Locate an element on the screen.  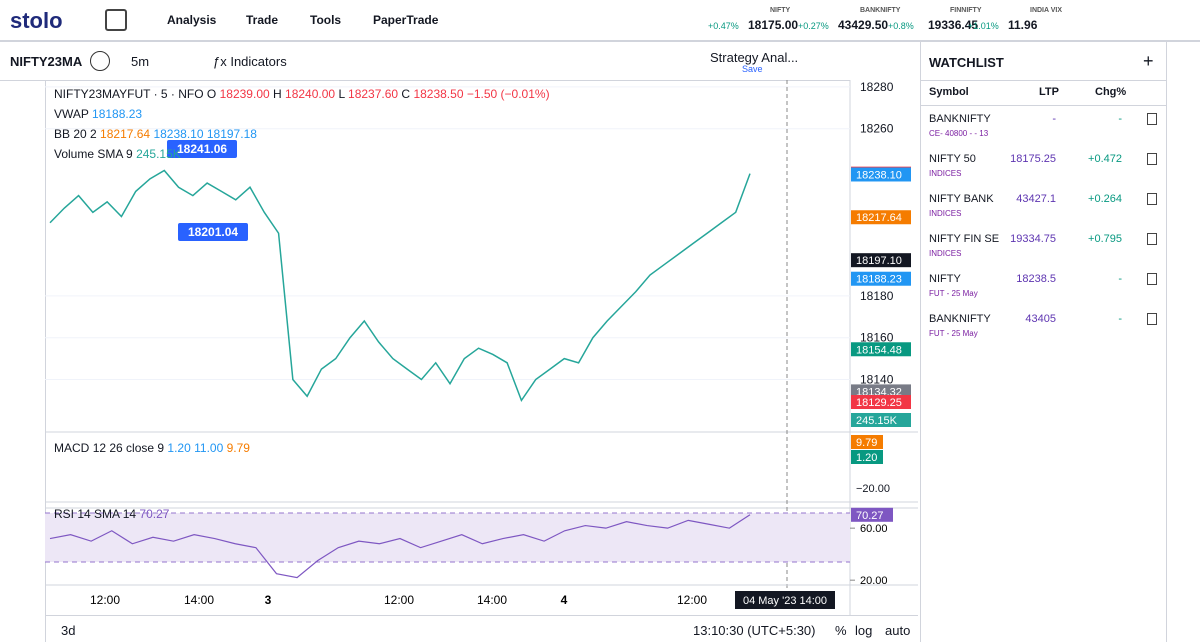
callout-label: 18241.06 is located at coordinates (202, 149).